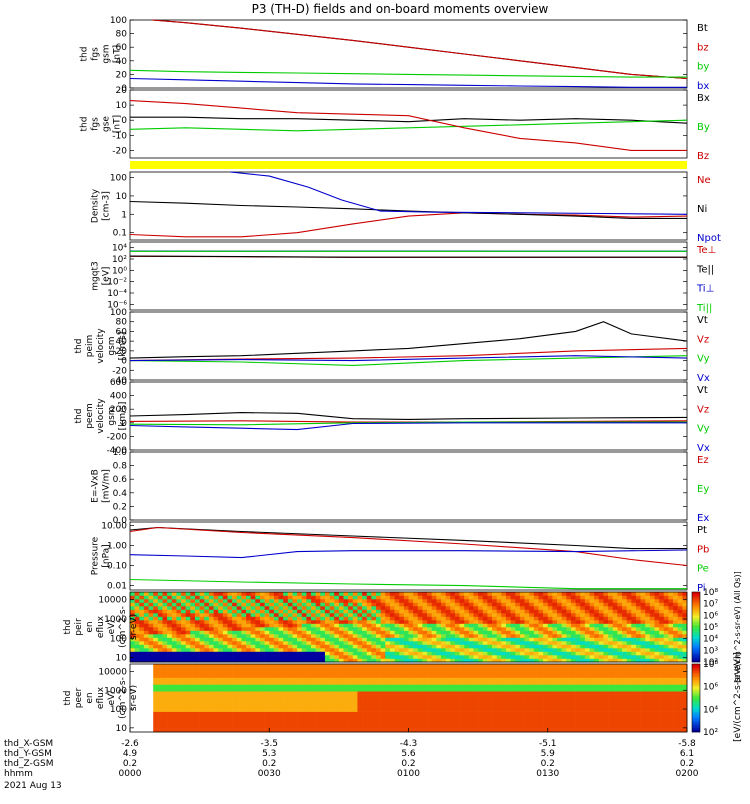  Describe the element at coordinates (703, 339) in the screenshot. I see `legend-entry: Vz` at that location.